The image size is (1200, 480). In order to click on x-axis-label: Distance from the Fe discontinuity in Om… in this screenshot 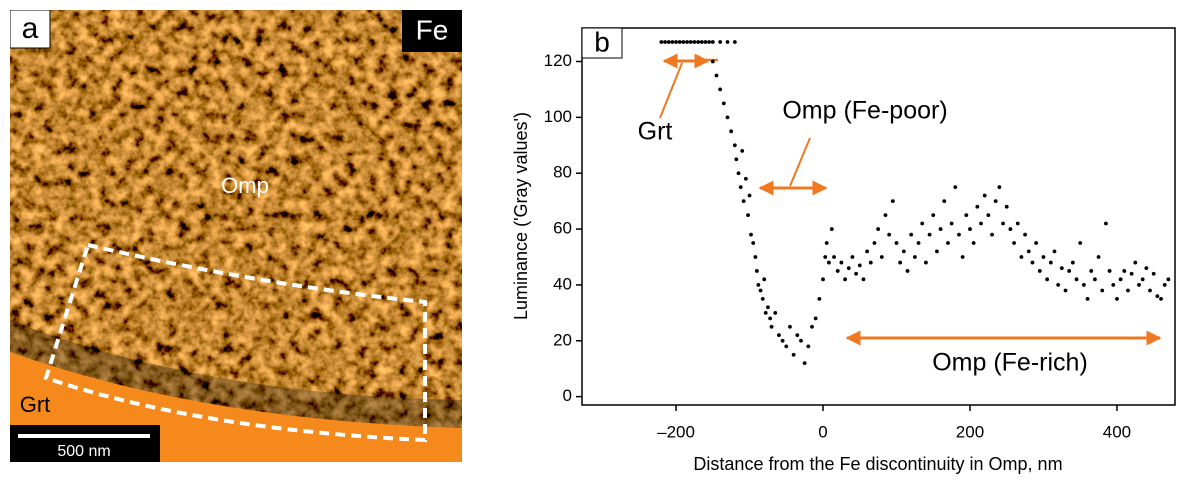, I will do `click(877, 464)`.